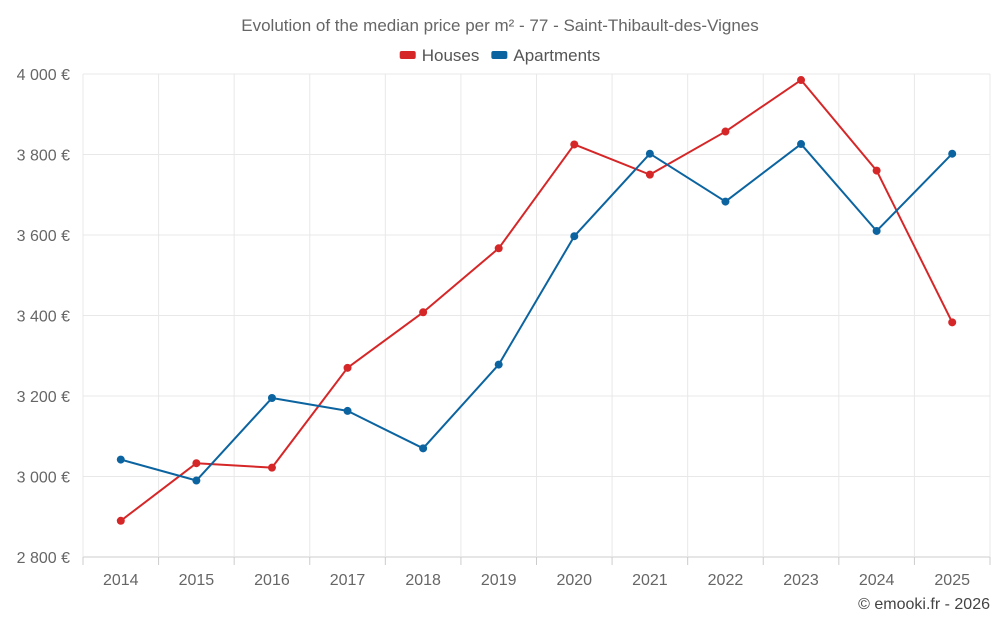 This screenshot has width=1000, height=625. What do you see at coordinates (556, 55) in the screenshot?
I see `legend-label-apartments: Apartments` at bounding box center [556, 55].